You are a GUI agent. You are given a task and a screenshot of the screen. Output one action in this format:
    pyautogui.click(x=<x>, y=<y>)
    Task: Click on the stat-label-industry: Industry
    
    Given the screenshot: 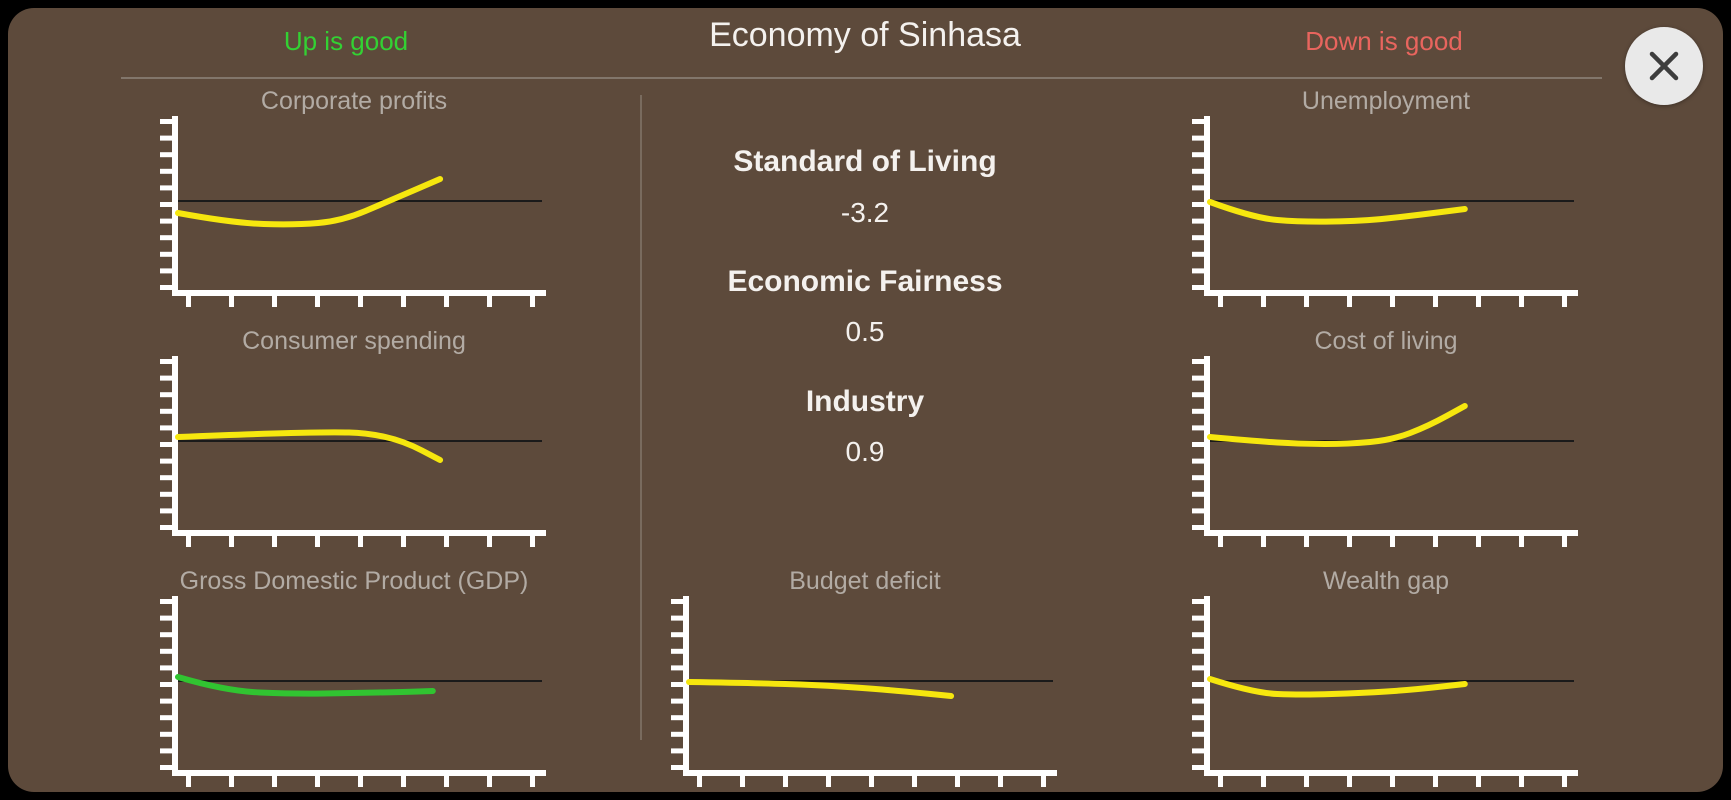 What is the action you would take?
    pyautogui.click(x=865, y=401)
    